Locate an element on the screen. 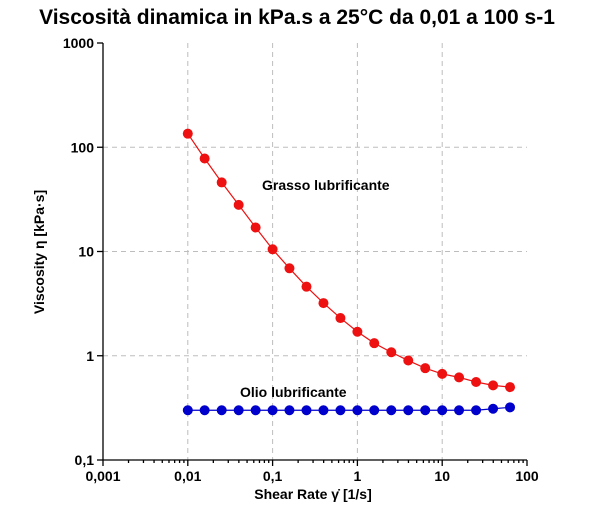  y-tick-label: 1 is located at coordinates (90, 356).